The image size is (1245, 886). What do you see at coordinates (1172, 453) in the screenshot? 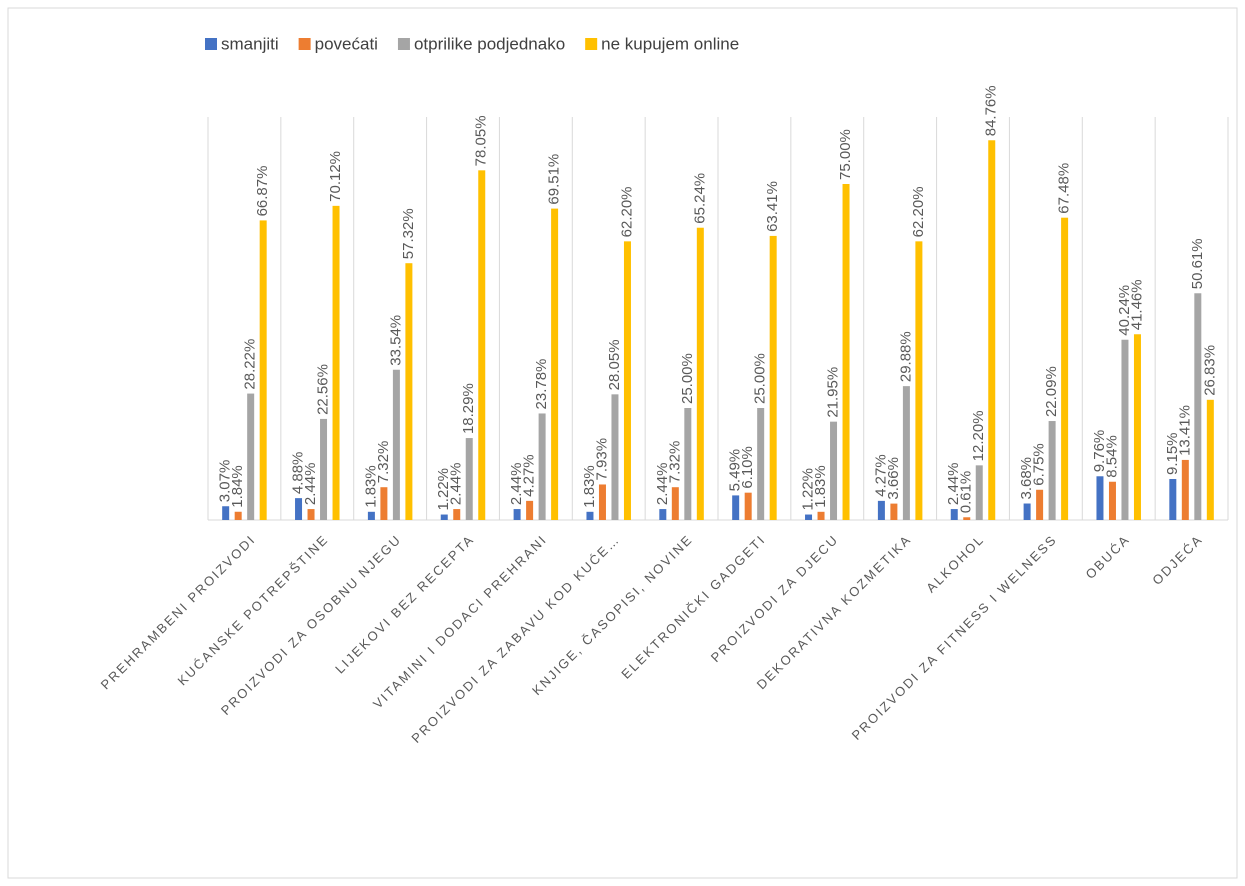
I see `value-label: 9.15%` at bounding box center [1172, 453].